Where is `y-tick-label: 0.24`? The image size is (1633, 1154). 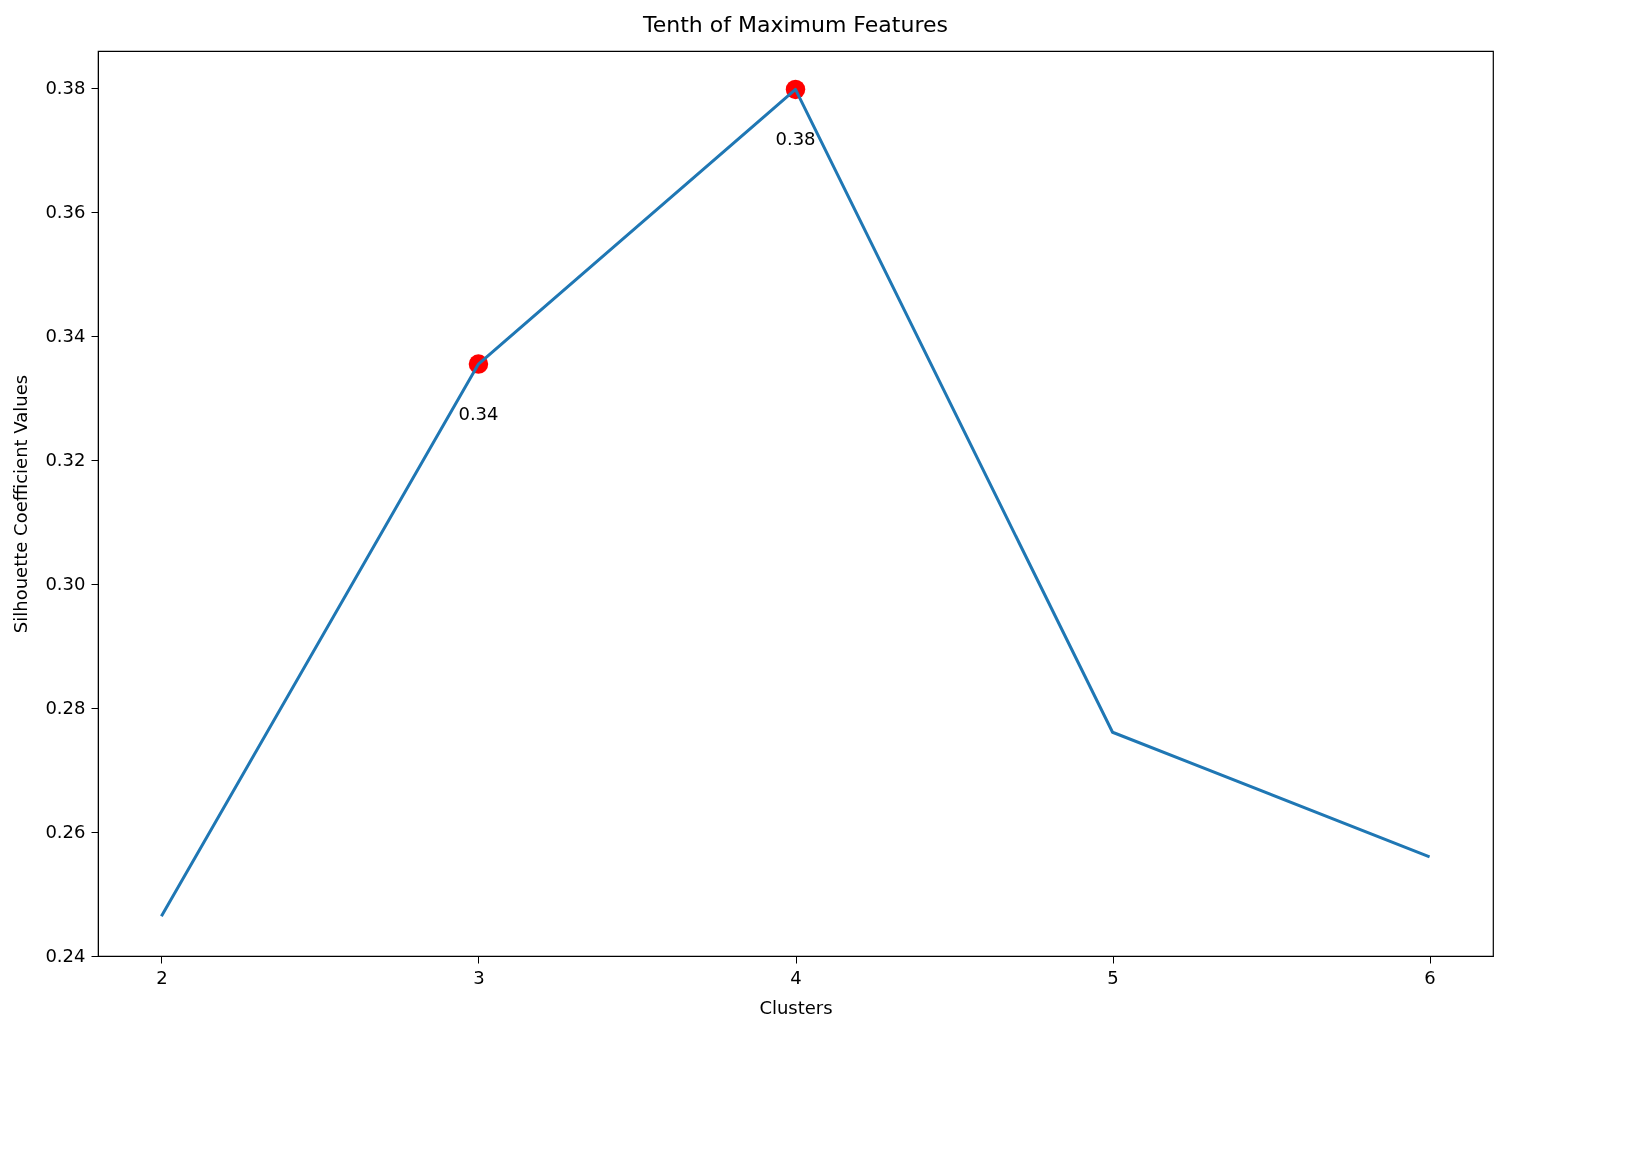
y-tick-label: 0.24 is located at coordinates (65, 955).